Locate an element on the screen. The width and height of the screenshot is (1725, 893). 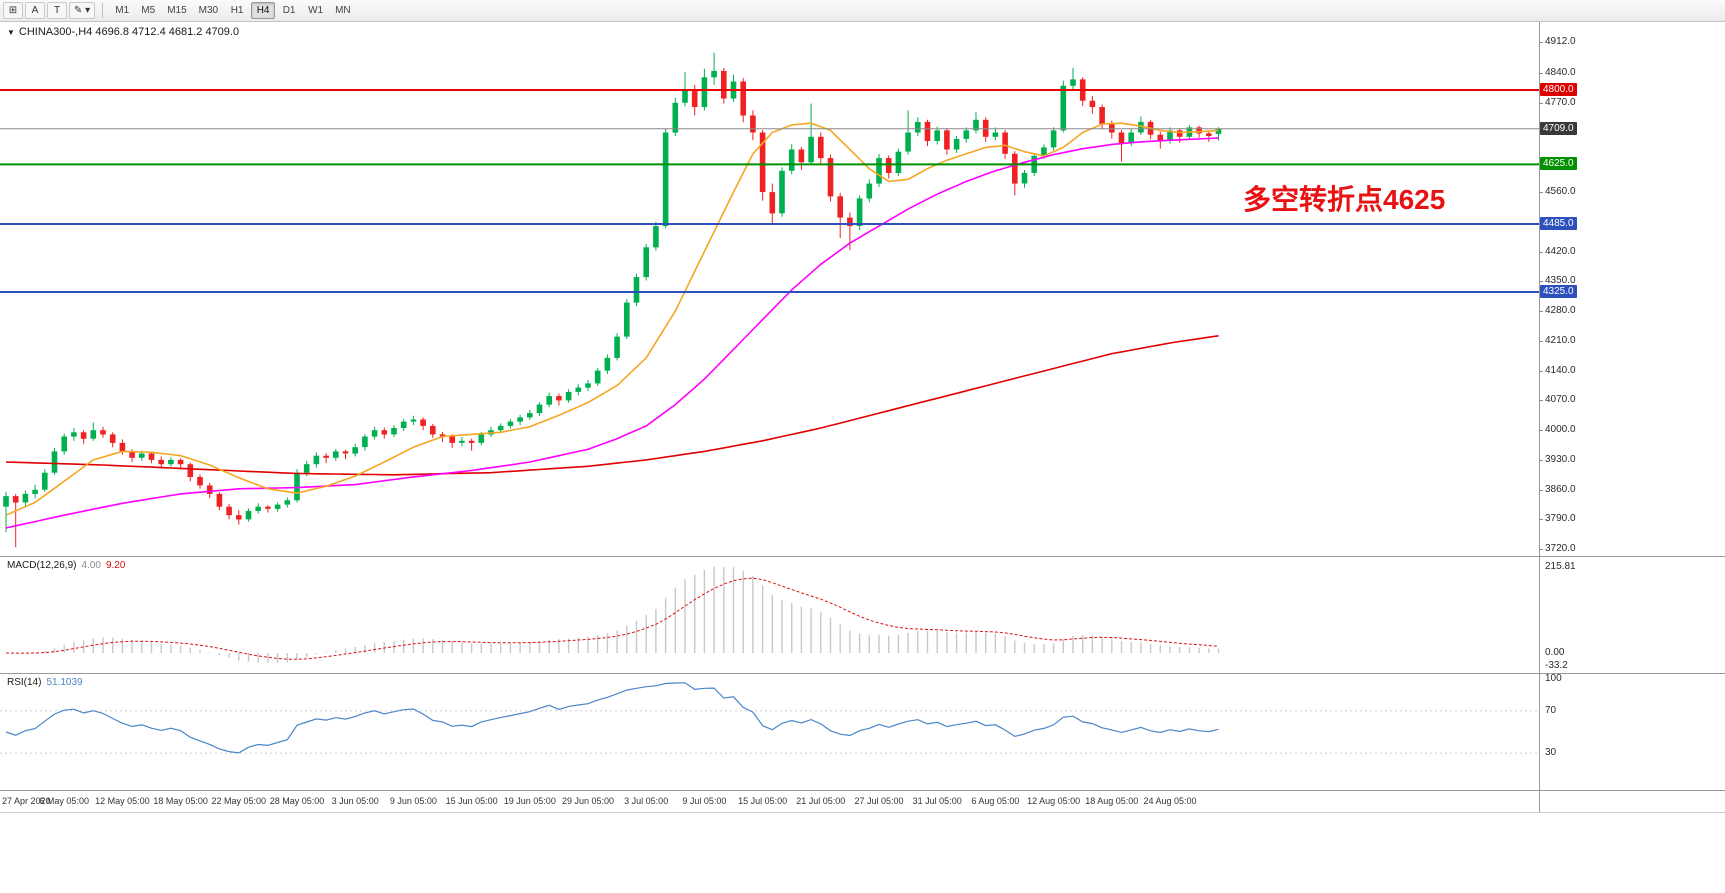
time-axis-label: 15 Jun 05:00 is located at coordinates (471, 801).